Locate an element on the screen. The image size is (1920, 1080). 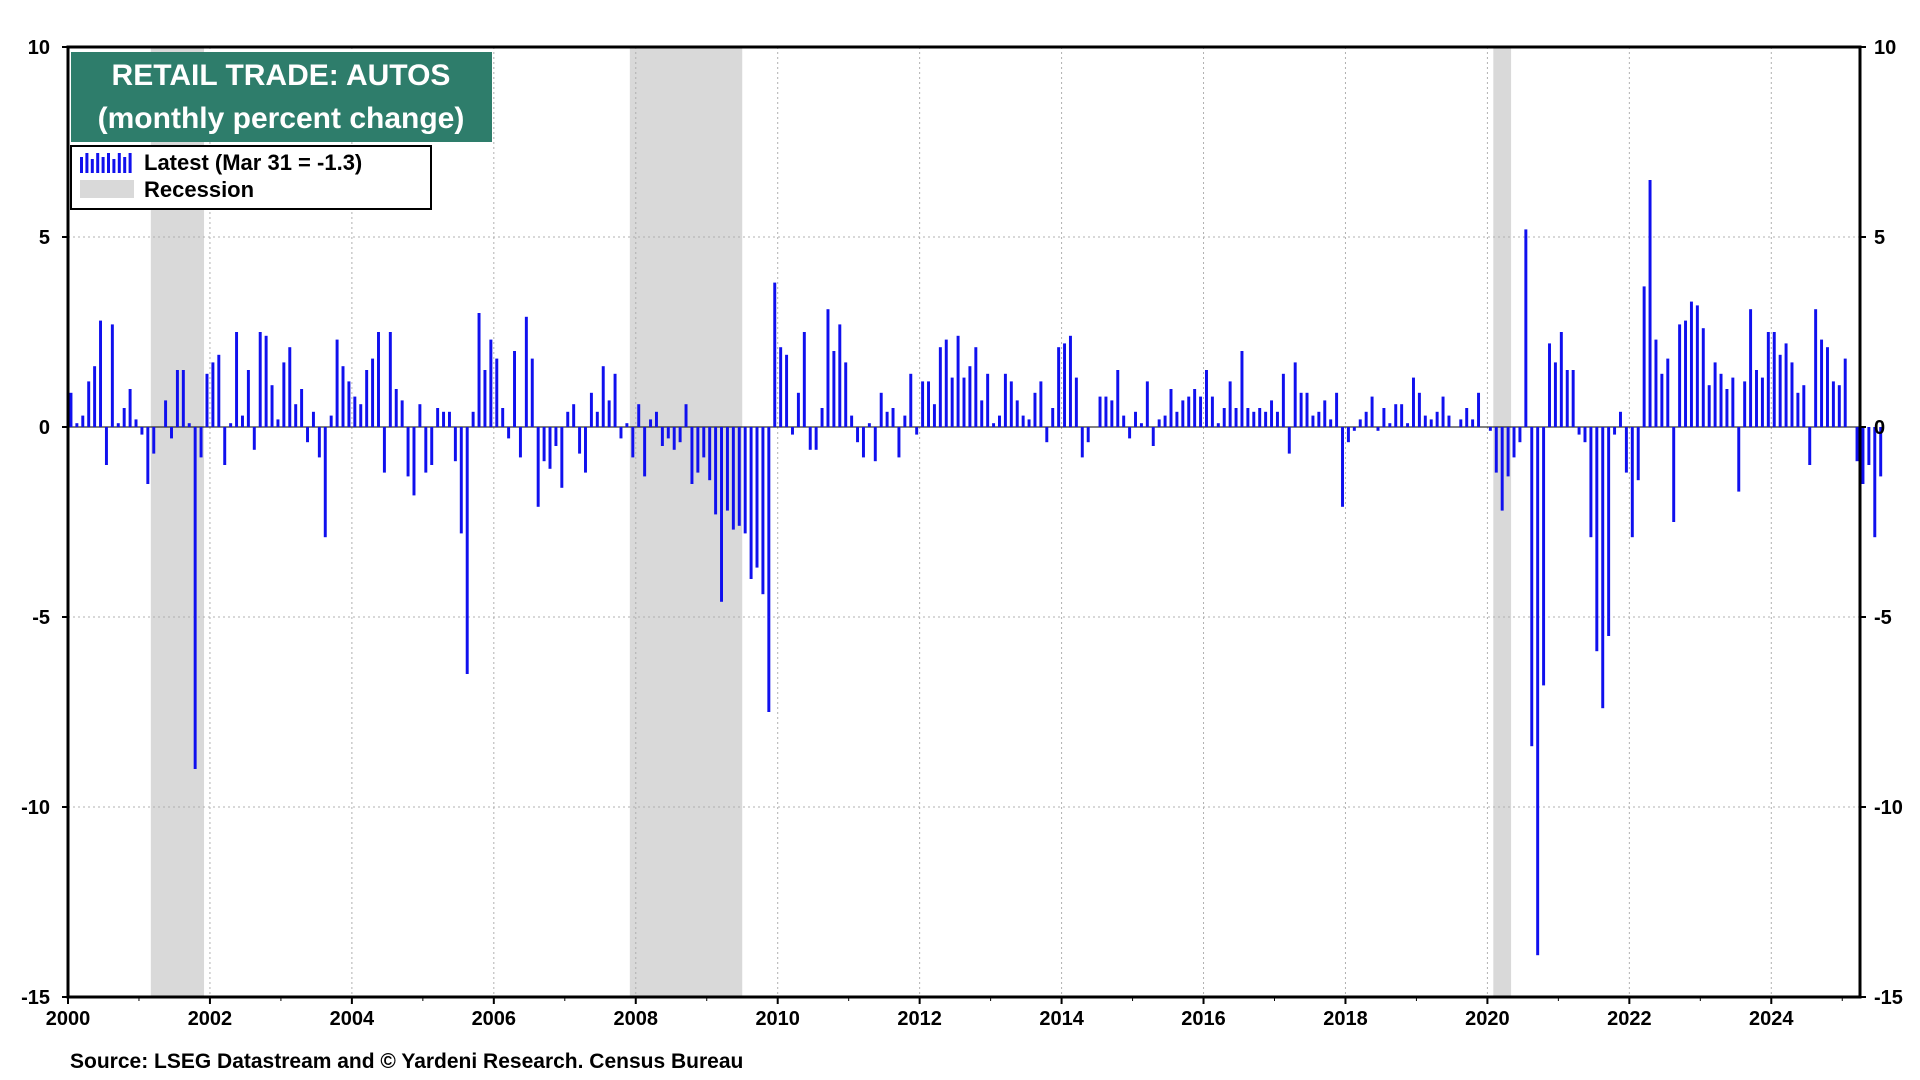
y-tick-label-left: 10 is located at coordinates (39, 48).